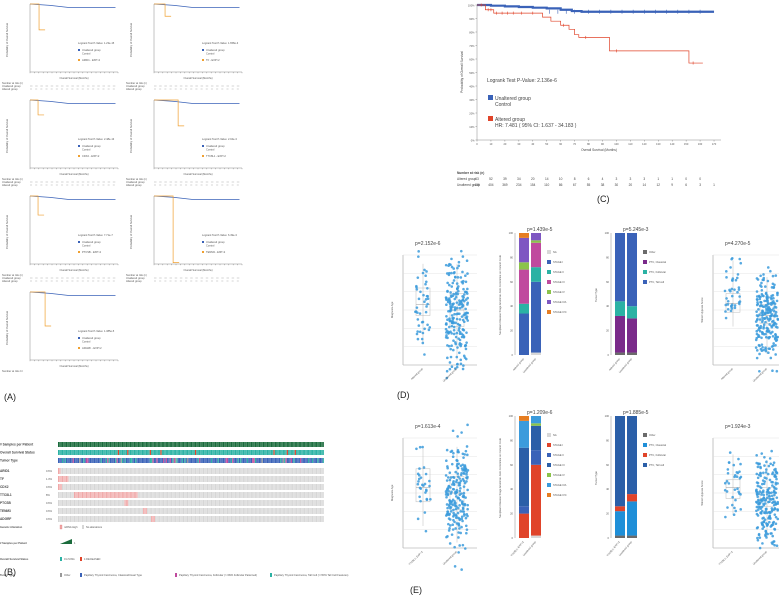 The height and width of the screenshot is (600, 779). Describe the element at coordinates (522, 81) in the screenshot. I see `logrank-text: Logrank Test P-Value: 2.136e-6` at that location.